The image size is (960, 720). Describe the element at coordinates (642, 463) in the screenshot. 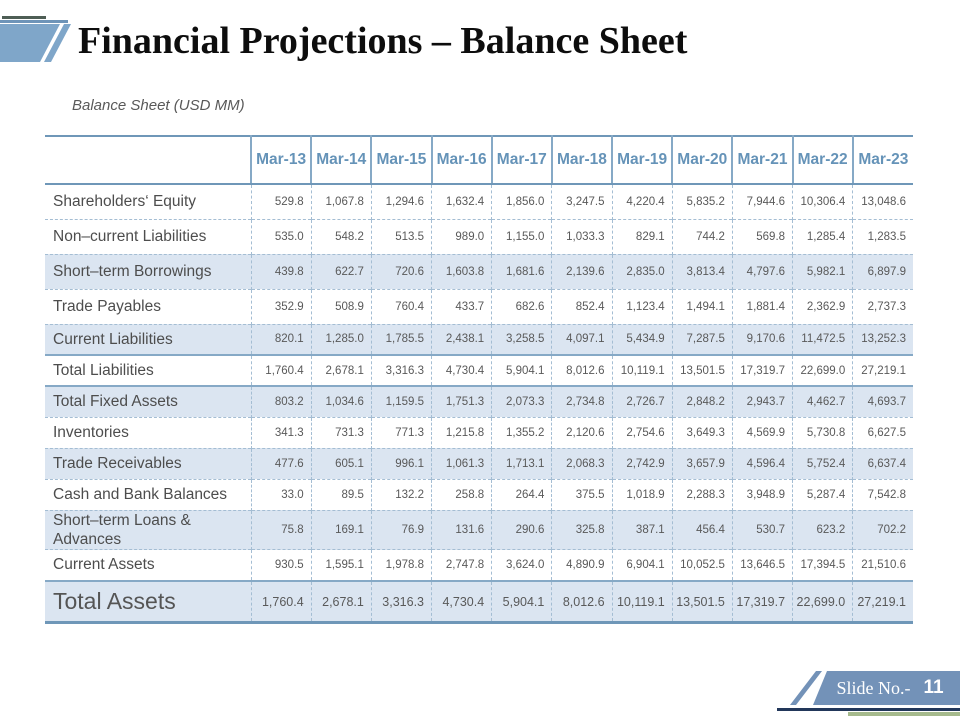

I see `value-cell: 2,742.9` at that location.